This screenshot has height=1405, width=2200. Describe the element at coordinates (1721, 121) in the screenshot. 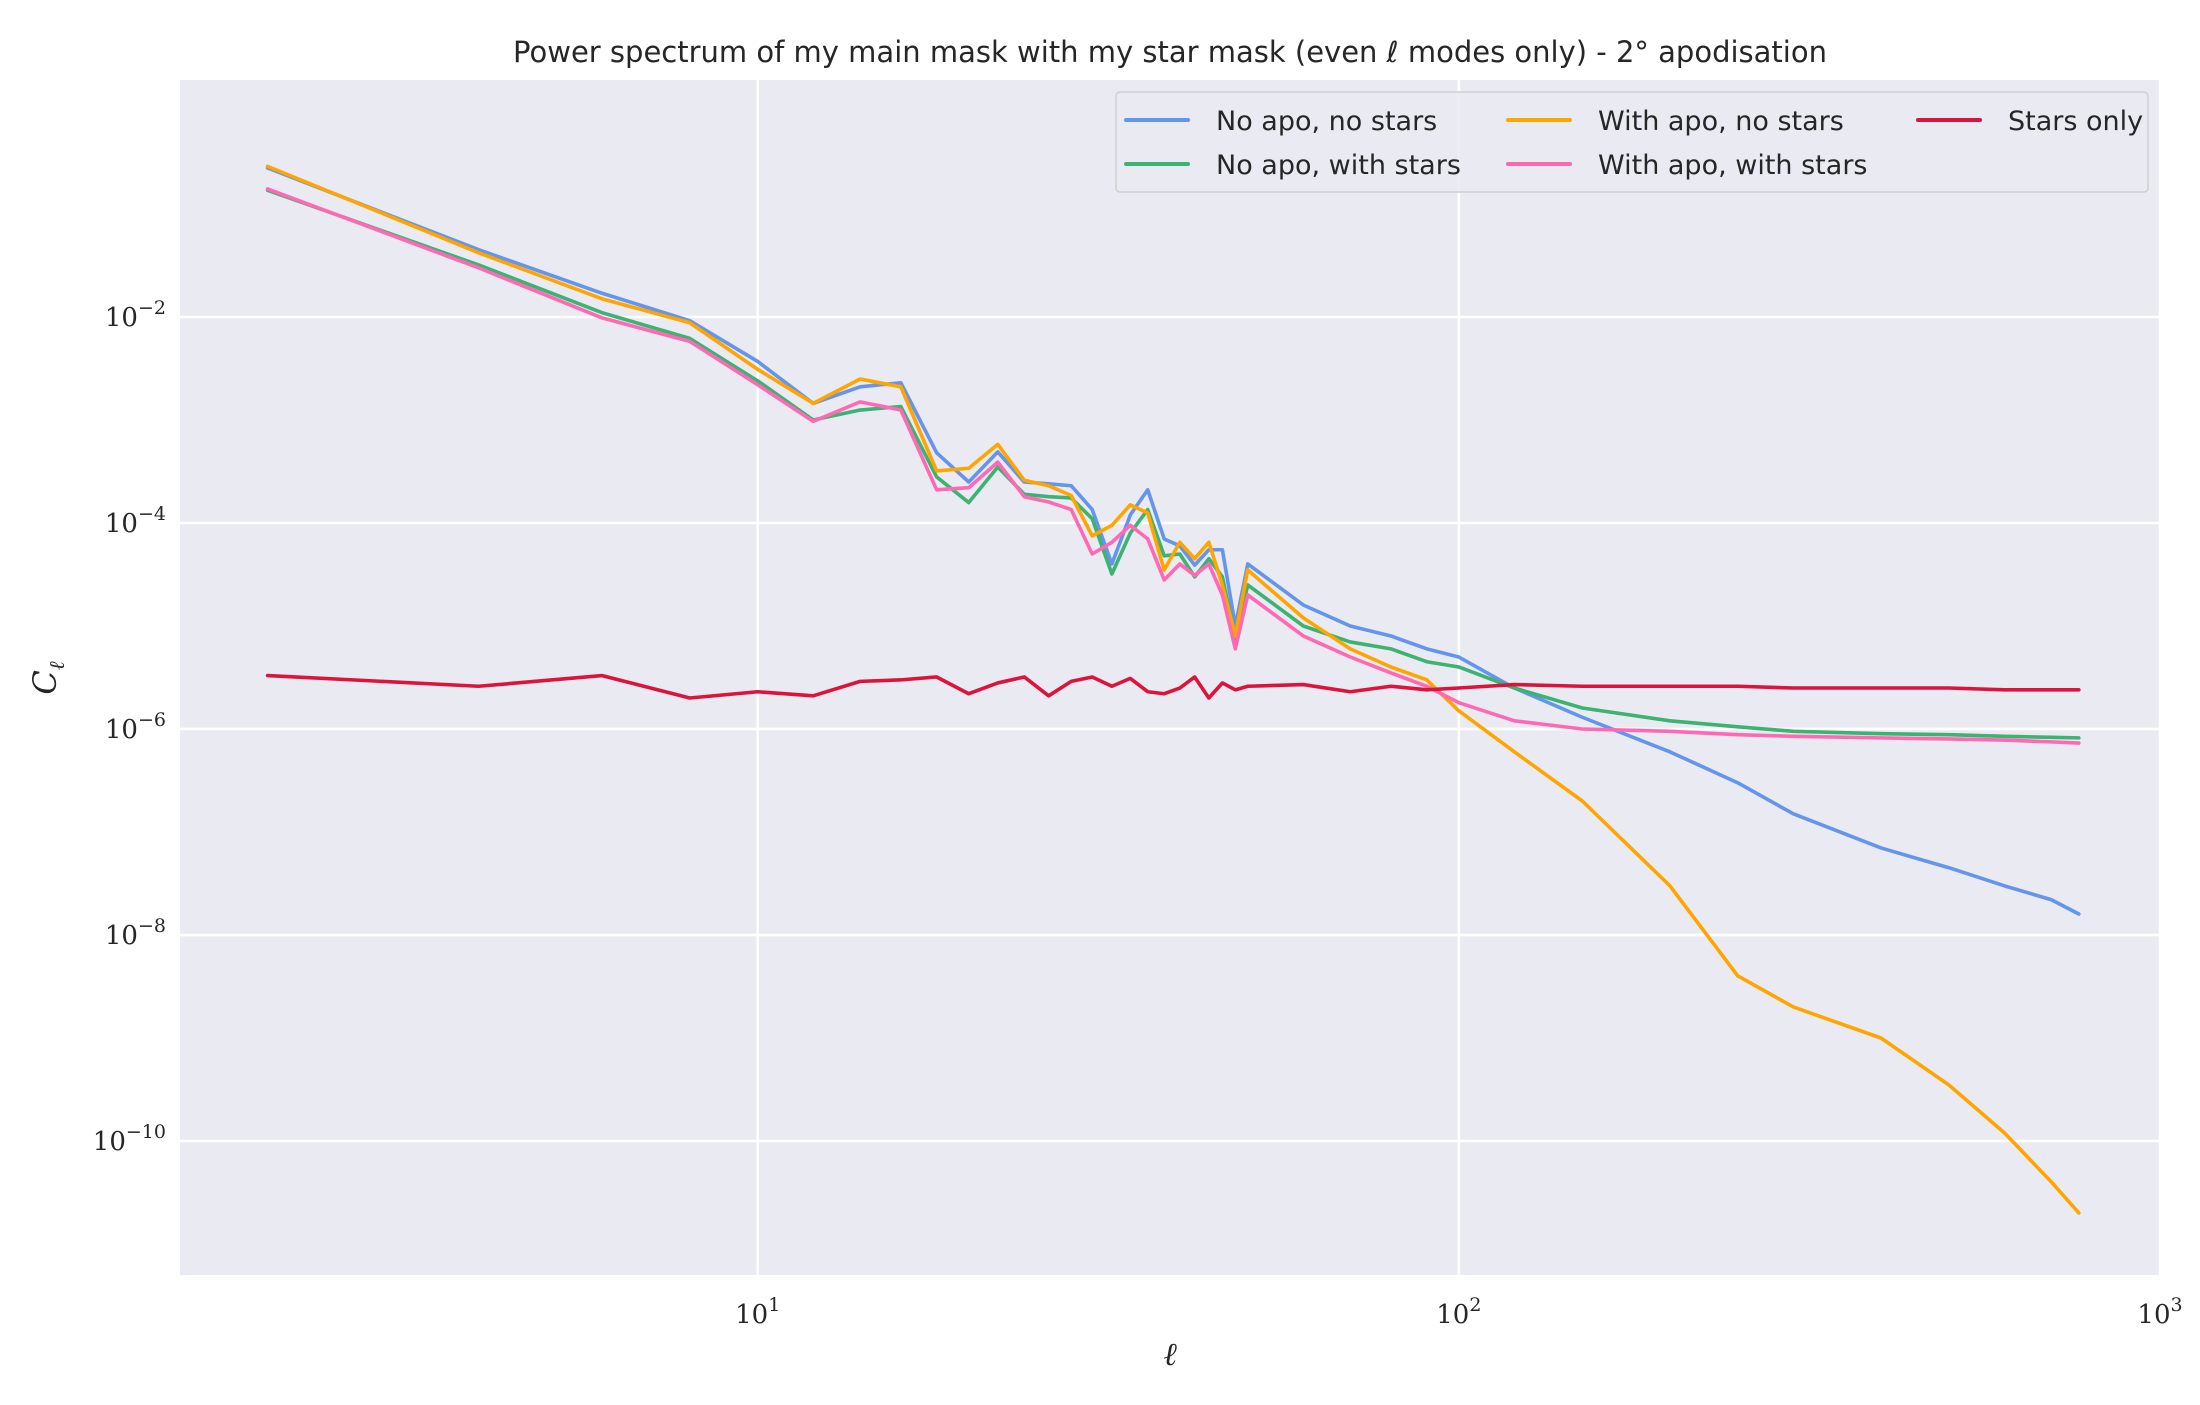

I see `legend-label-2: With apo, no stars` at that location.